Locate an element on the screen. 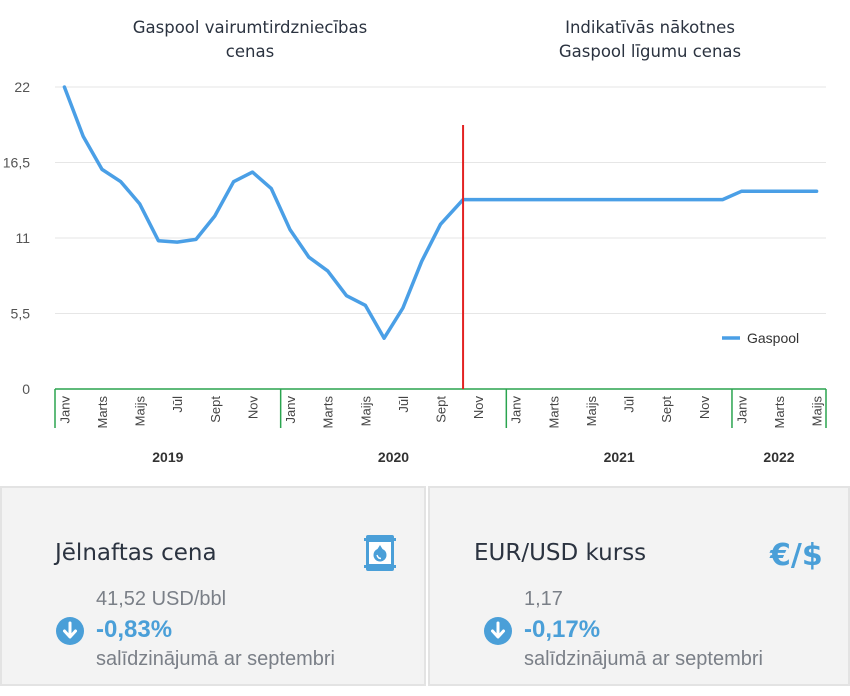  y-tick-label: 11 is located at coordinates (22, 238).